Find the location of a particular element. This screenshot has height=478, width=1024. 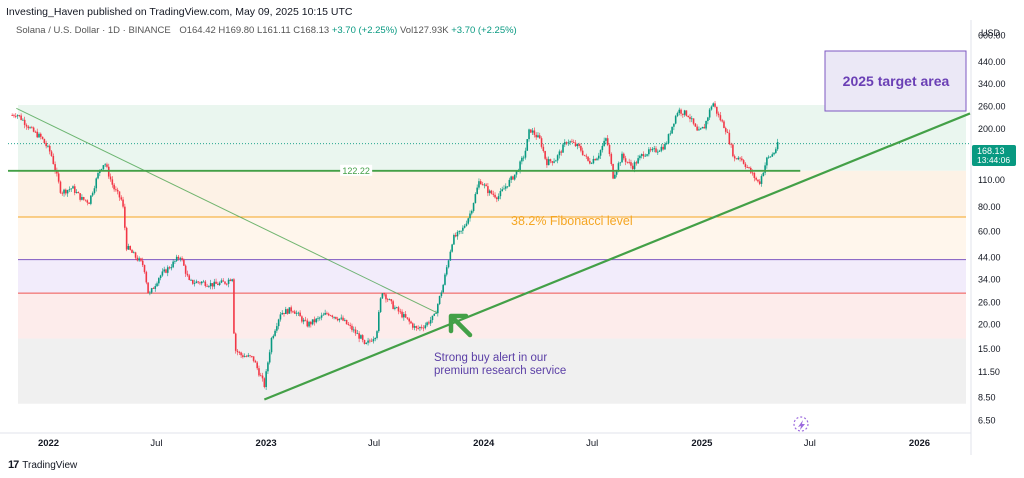

tradingview-footer: 17 TradingView is located at coordinates (42, 465).